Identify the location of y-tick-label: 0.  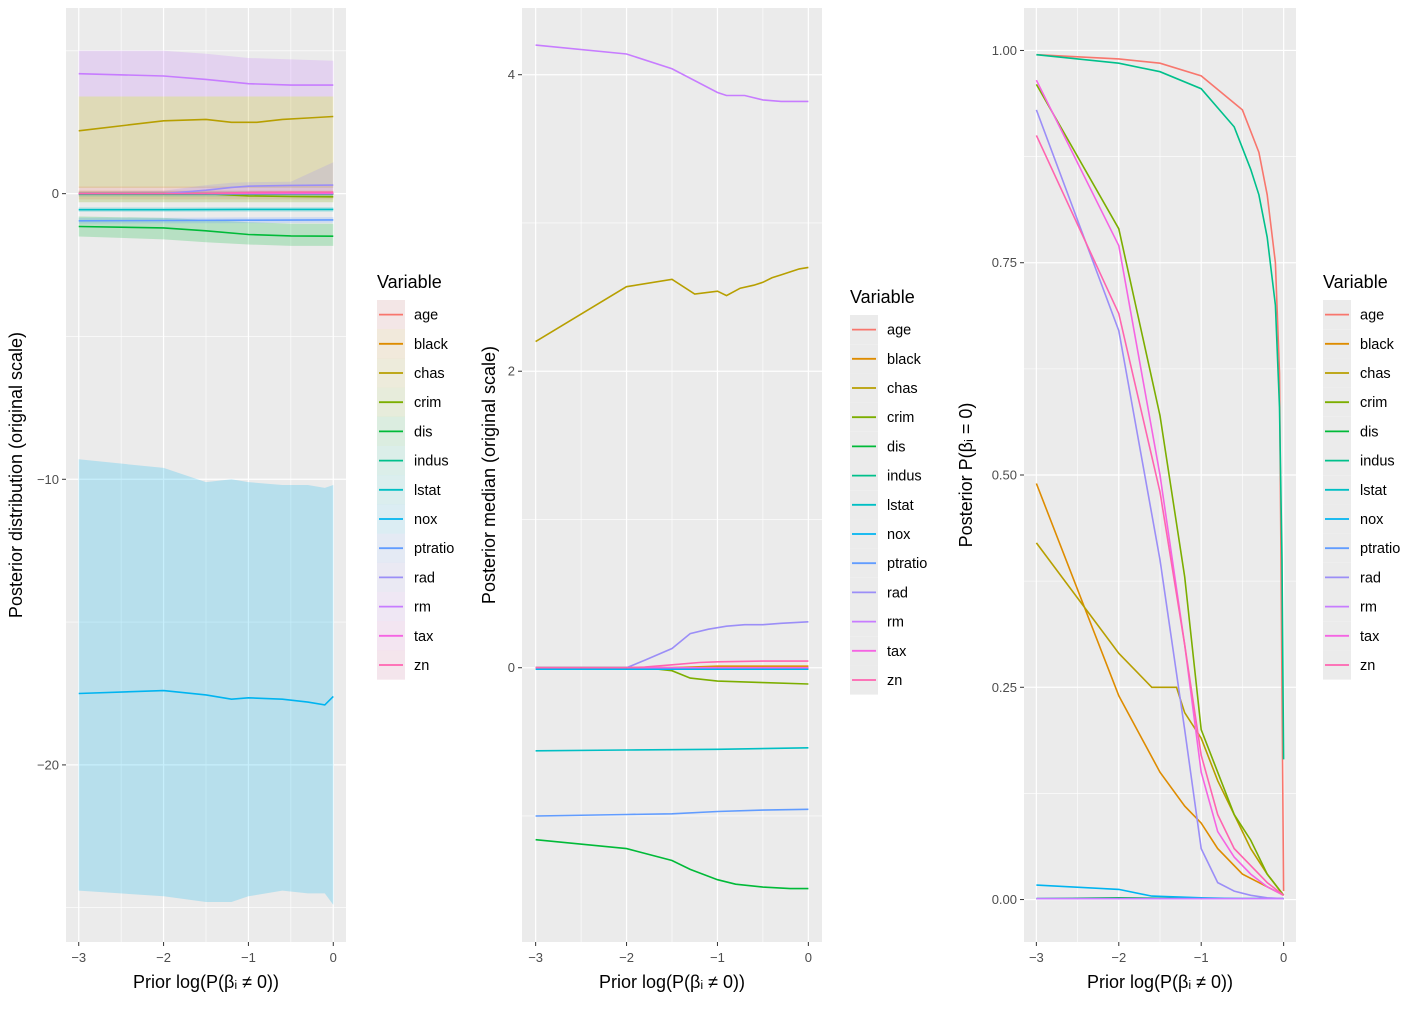
(55, 193).